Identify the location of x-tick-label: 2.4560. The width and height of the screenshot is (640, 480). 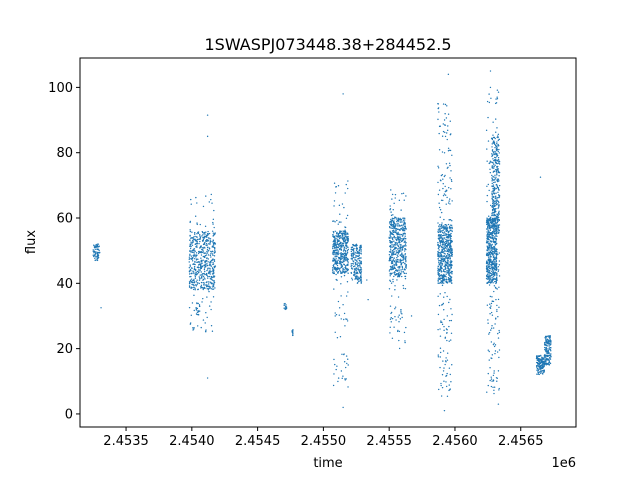
(455, 441).